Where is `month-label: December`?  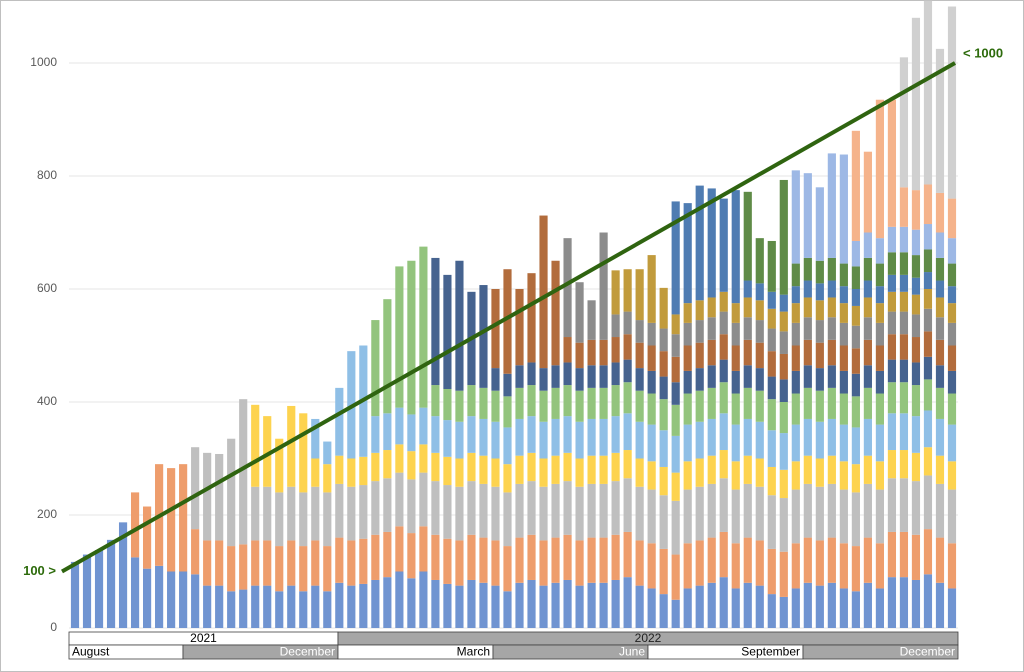
month-label: December is located at coordinates (927, 652).